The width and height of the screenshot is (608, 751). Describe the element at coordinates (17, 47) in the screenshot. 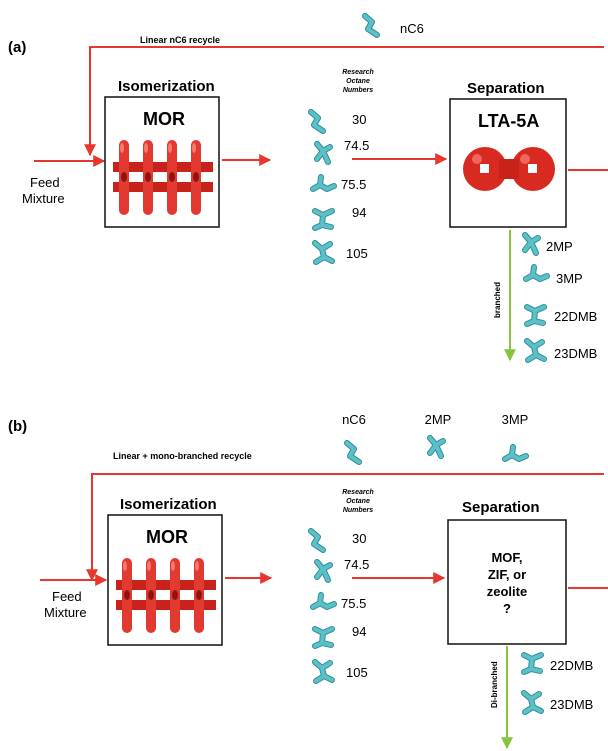

I see `panel-a-label: (a)` at that location.